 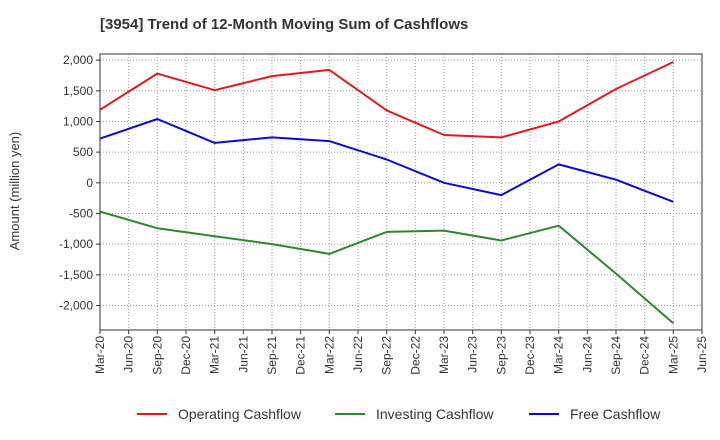 What do you see at coordinates (78, 91) in the screenshot?
I see `y-tick-label: 1,500` at bounding box center [78, 91].